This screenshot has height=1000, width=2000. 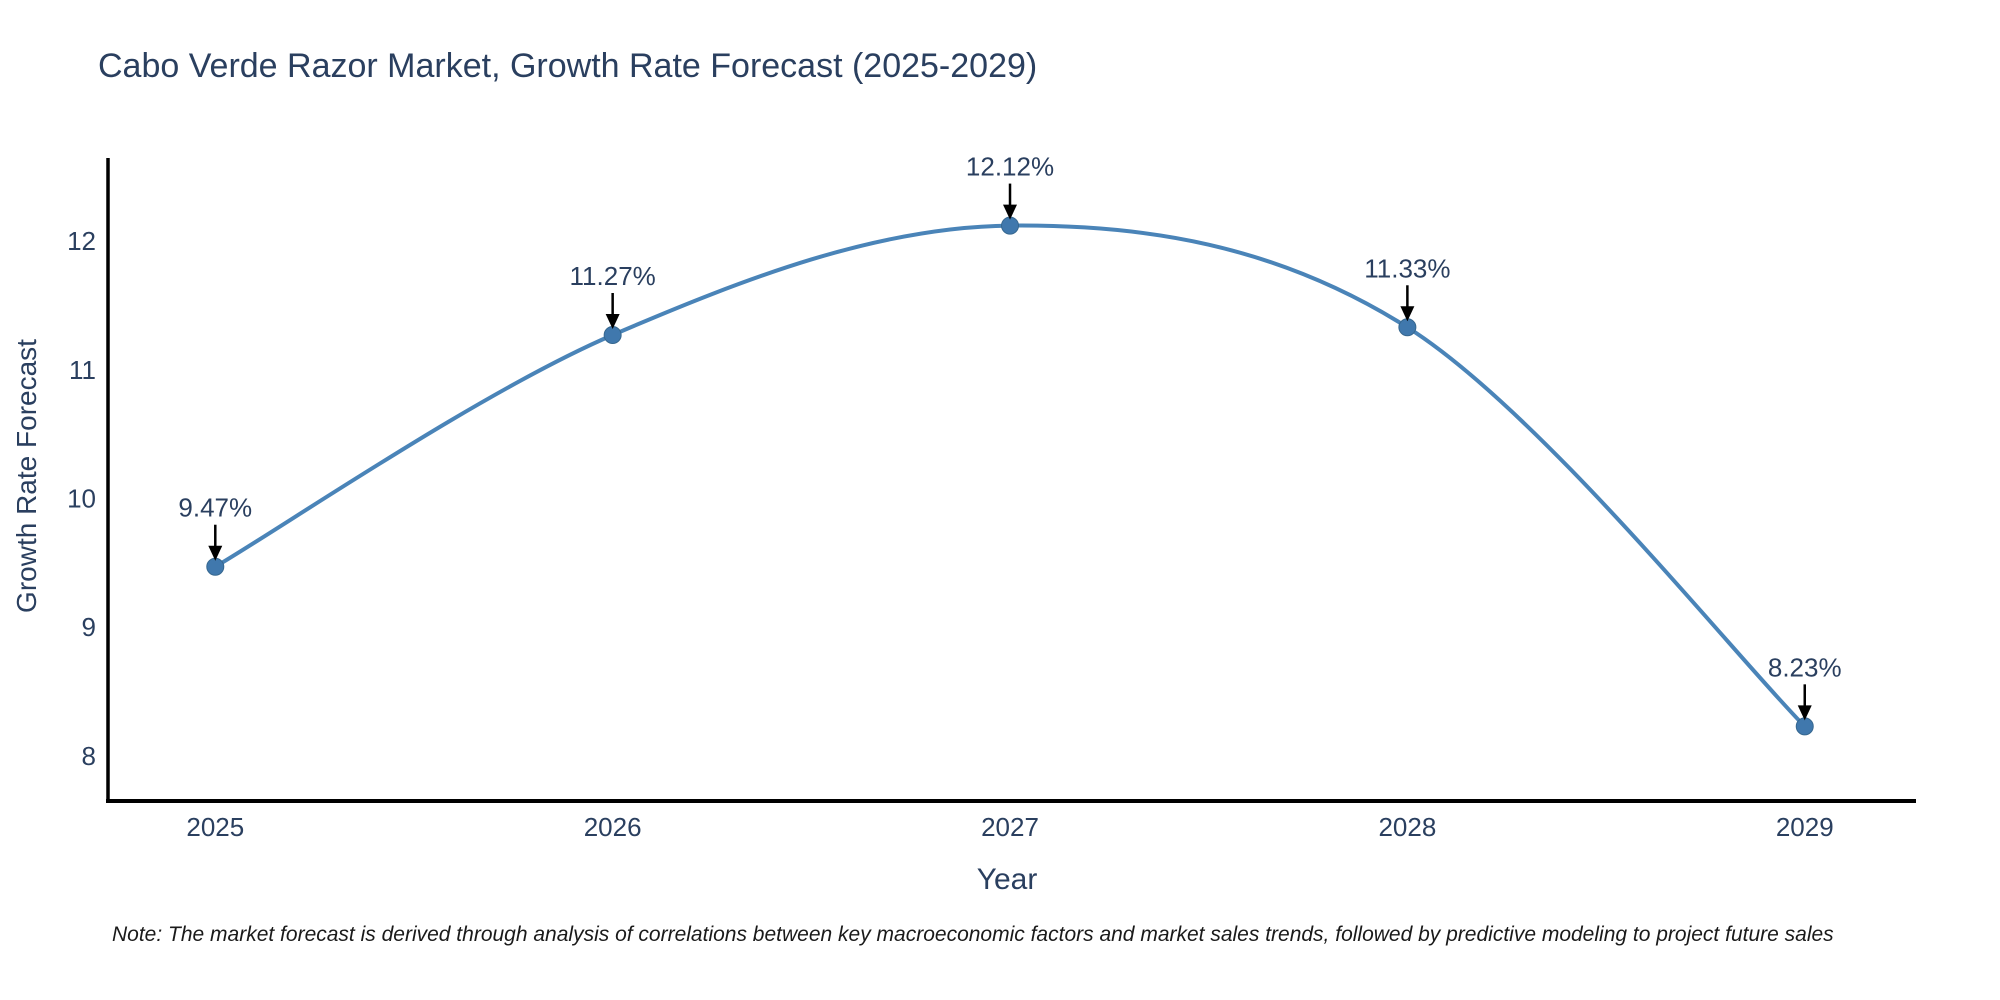 What do you see at coordinates (1010, 186) in the screenshot?
I see `point-annotation: 12.12%` at bounding box center [1010, 186].